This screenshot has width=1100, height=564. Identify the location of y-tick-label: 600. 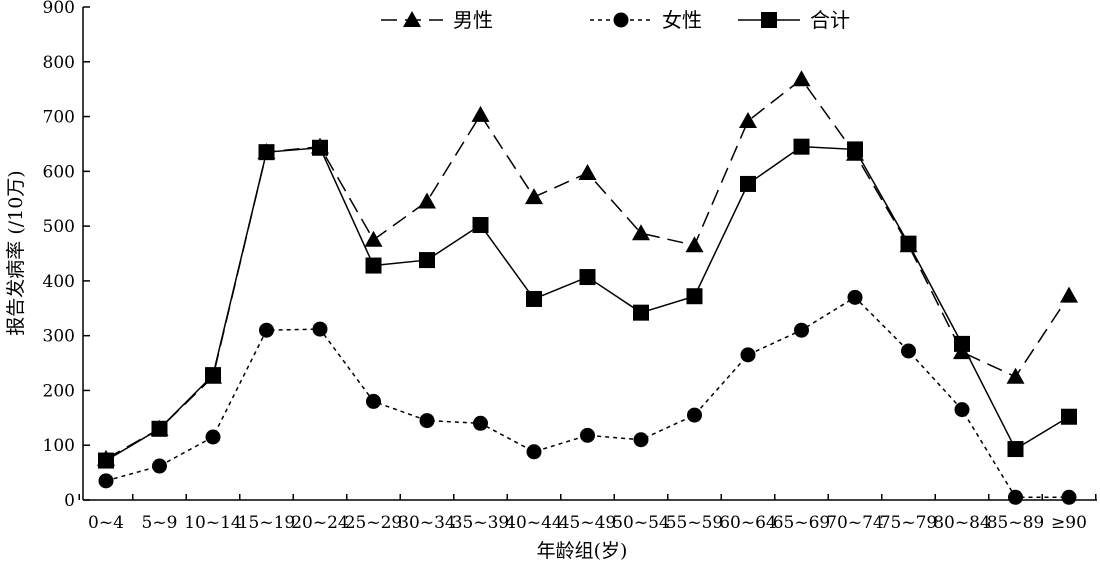
(59, 172).